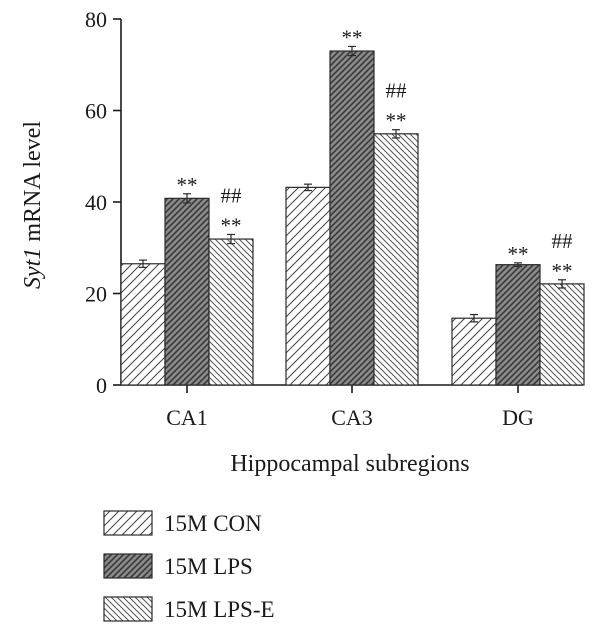 This screenshot has width=600, height=631. Describe the element at coordinates (349, 464) in the screenshot. I see `x-axis-title: Hippocampal subregions` at that location.